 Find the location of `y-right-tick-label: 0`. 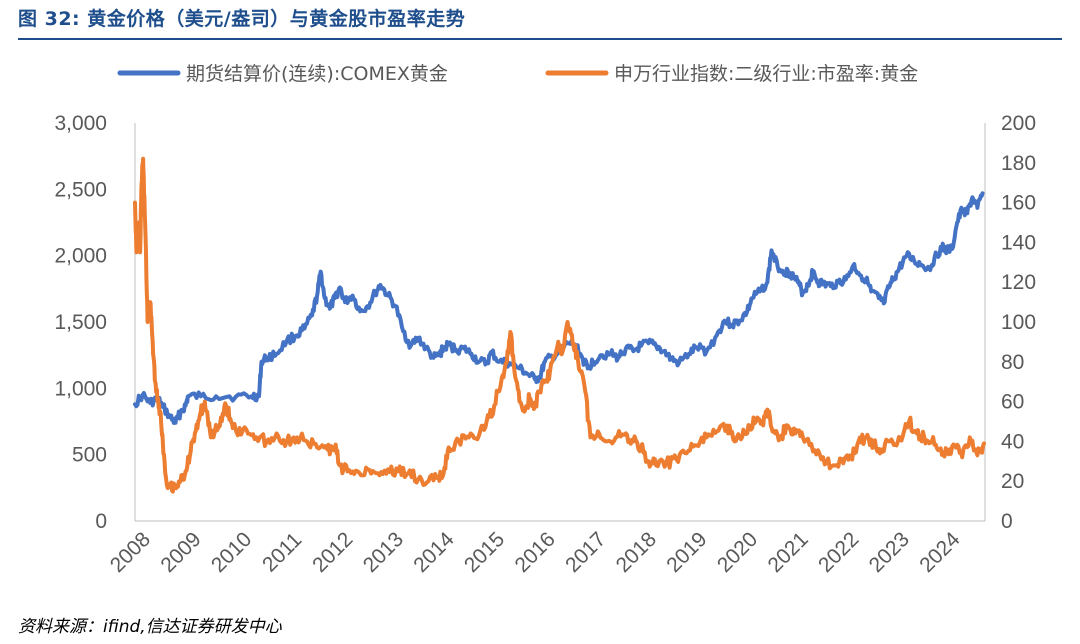

y-right-tick-label: 0 is located at coordinates (1007, 521).